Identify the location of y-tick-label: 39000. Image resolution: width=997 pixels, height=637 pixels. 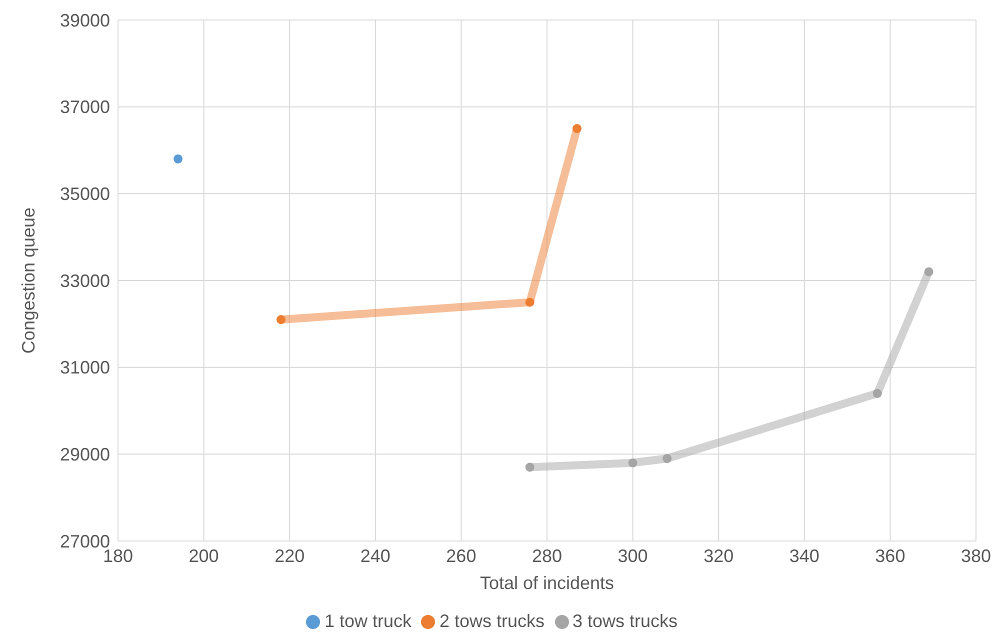
(85, 20).